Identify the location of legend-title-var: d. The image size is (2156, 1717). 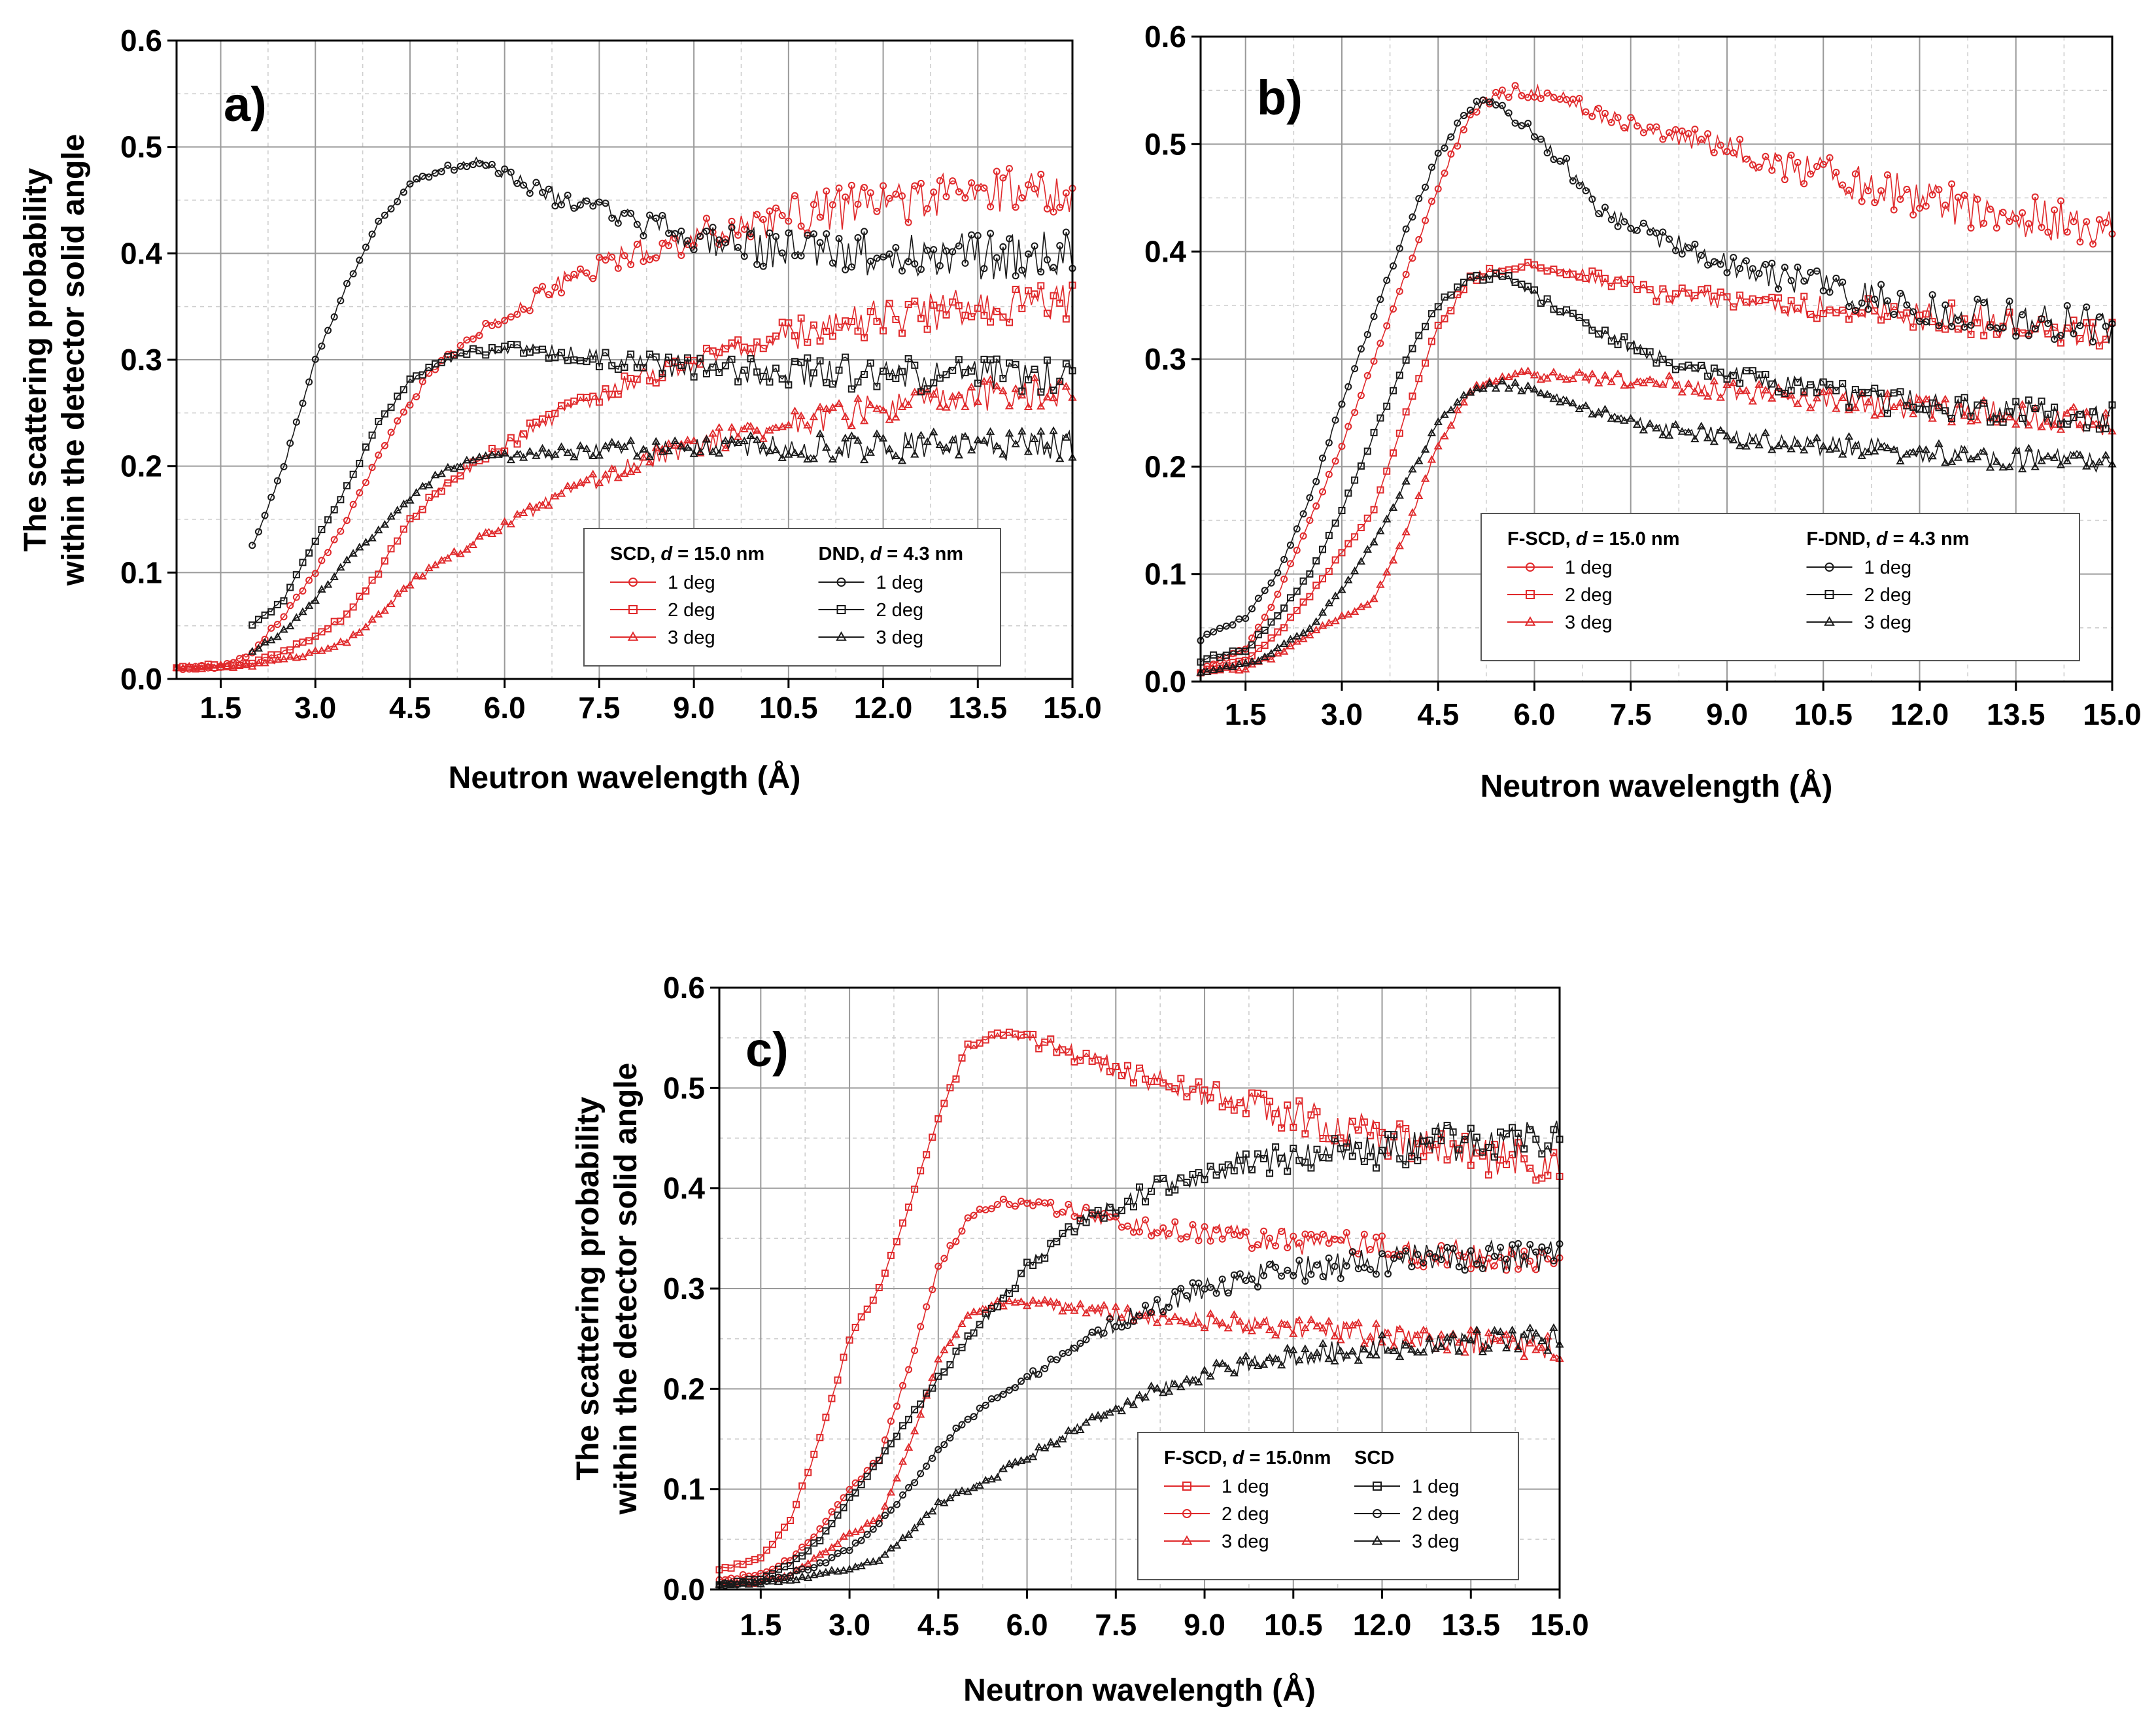
(876, 554).